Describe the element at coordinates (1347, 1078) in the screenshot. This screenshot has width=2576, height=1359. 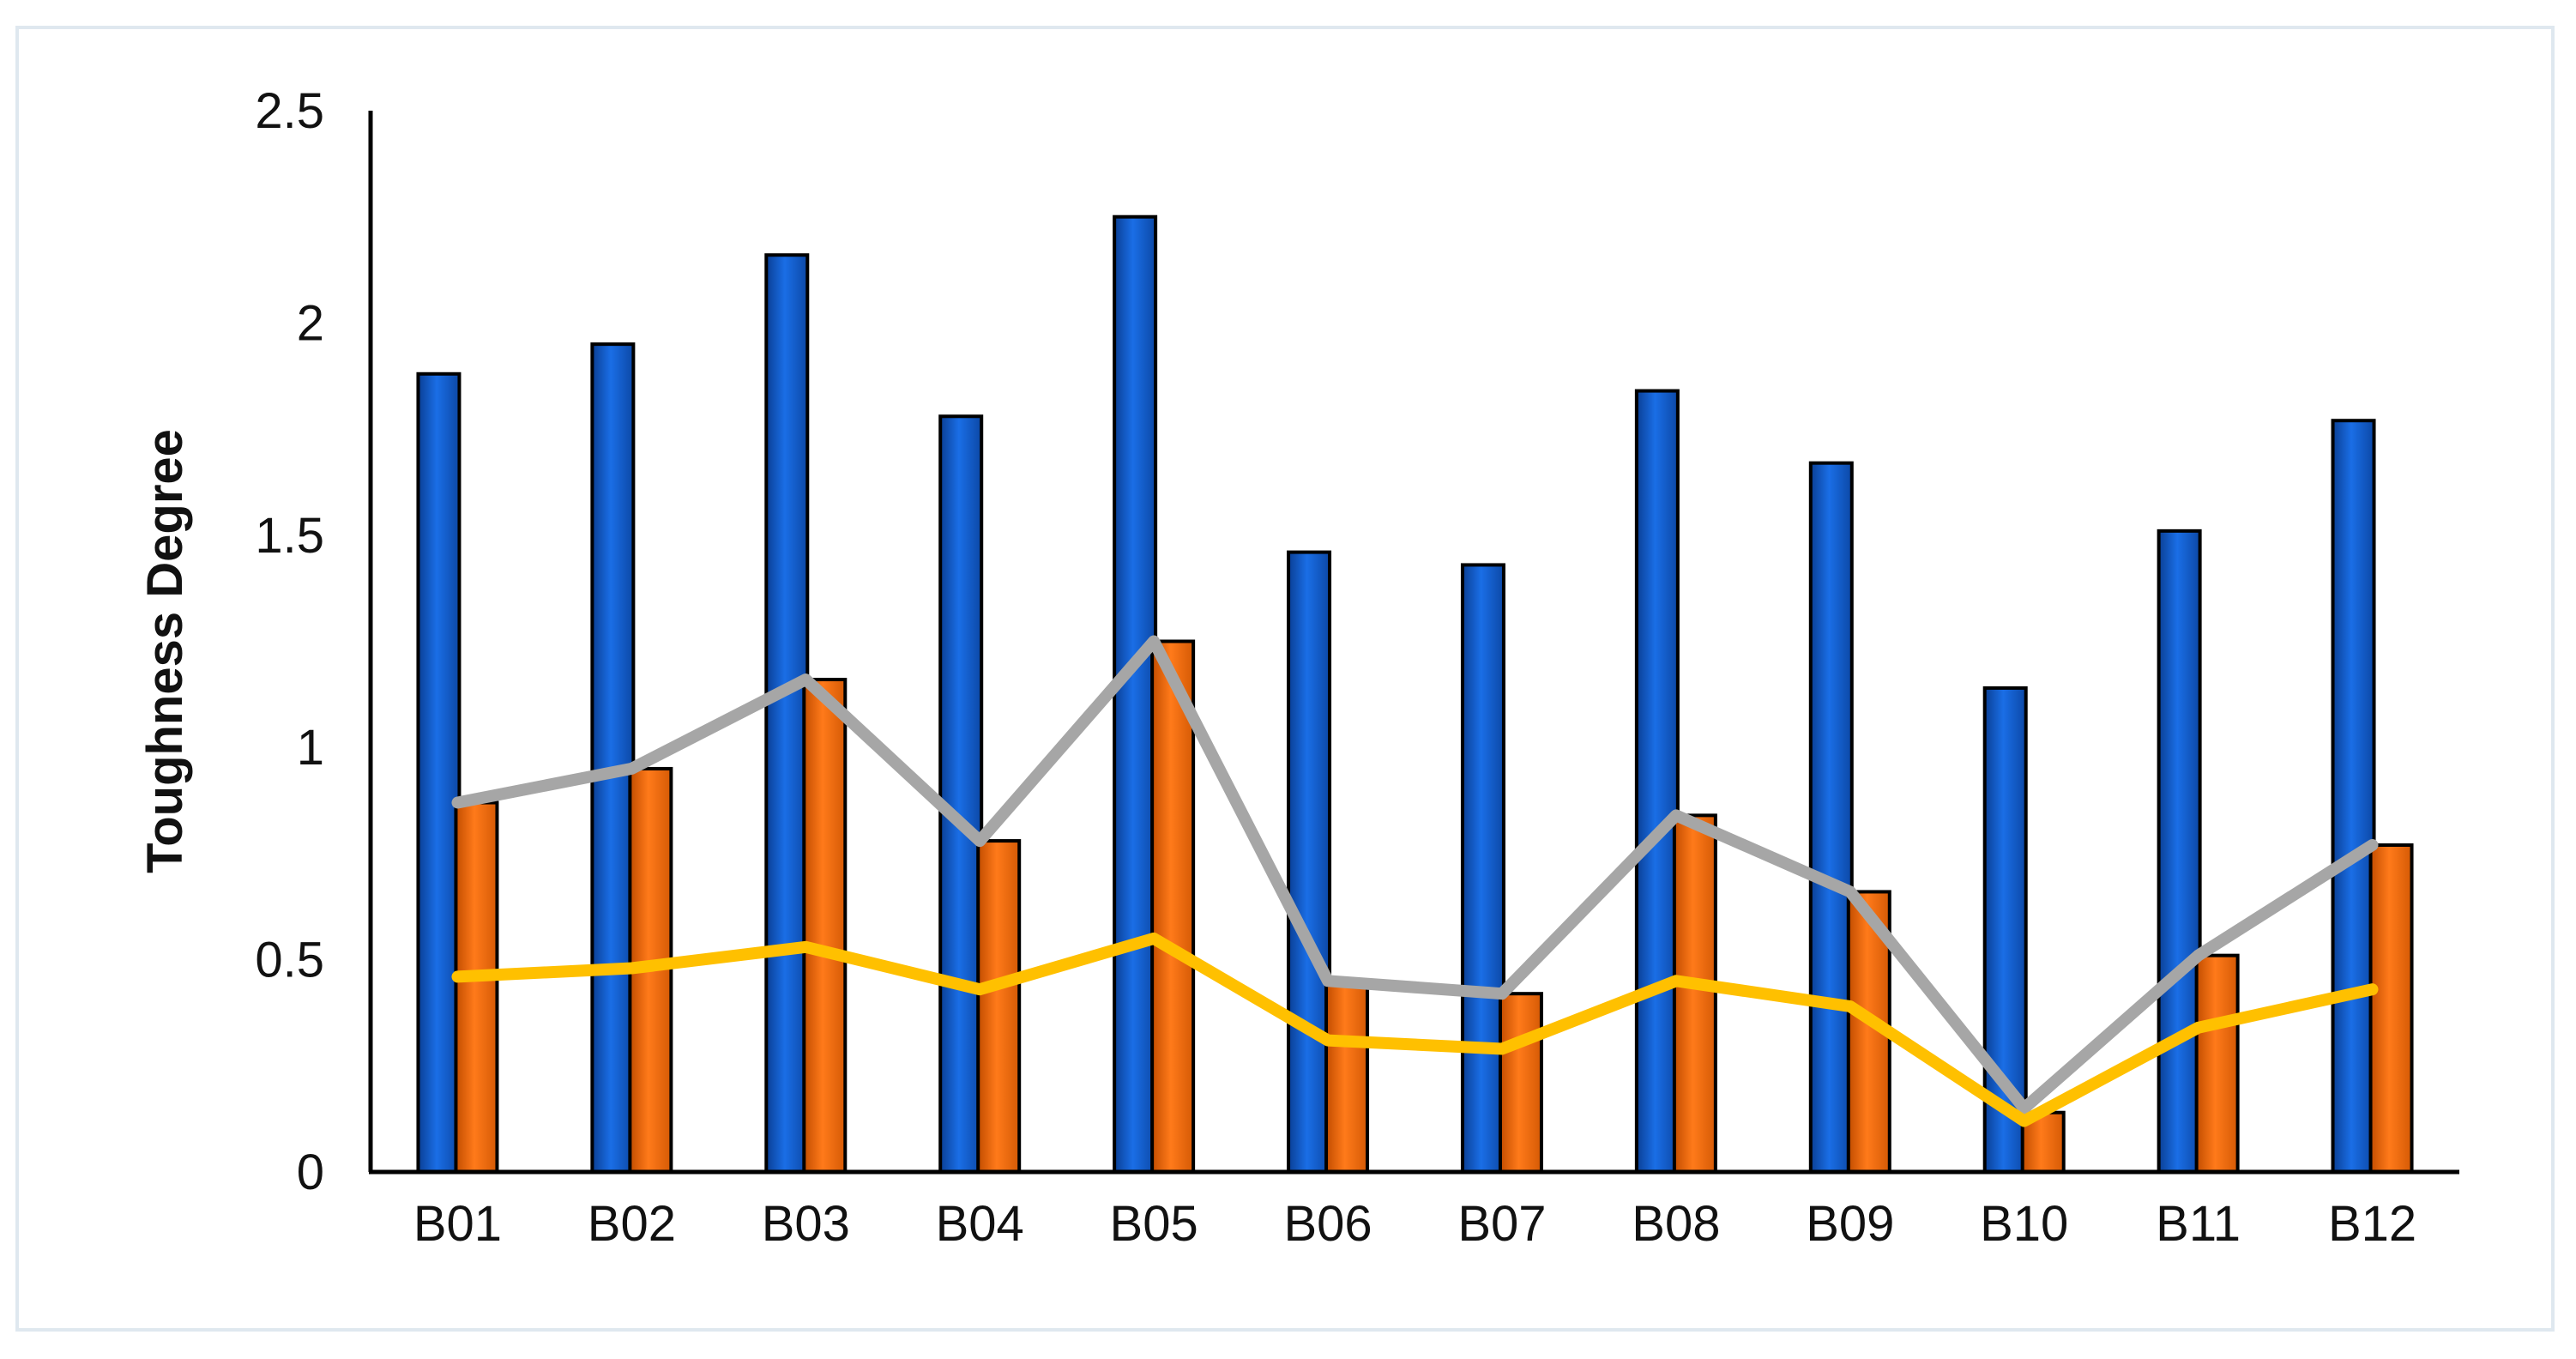
I see `bar-series-2-b06` at that location.